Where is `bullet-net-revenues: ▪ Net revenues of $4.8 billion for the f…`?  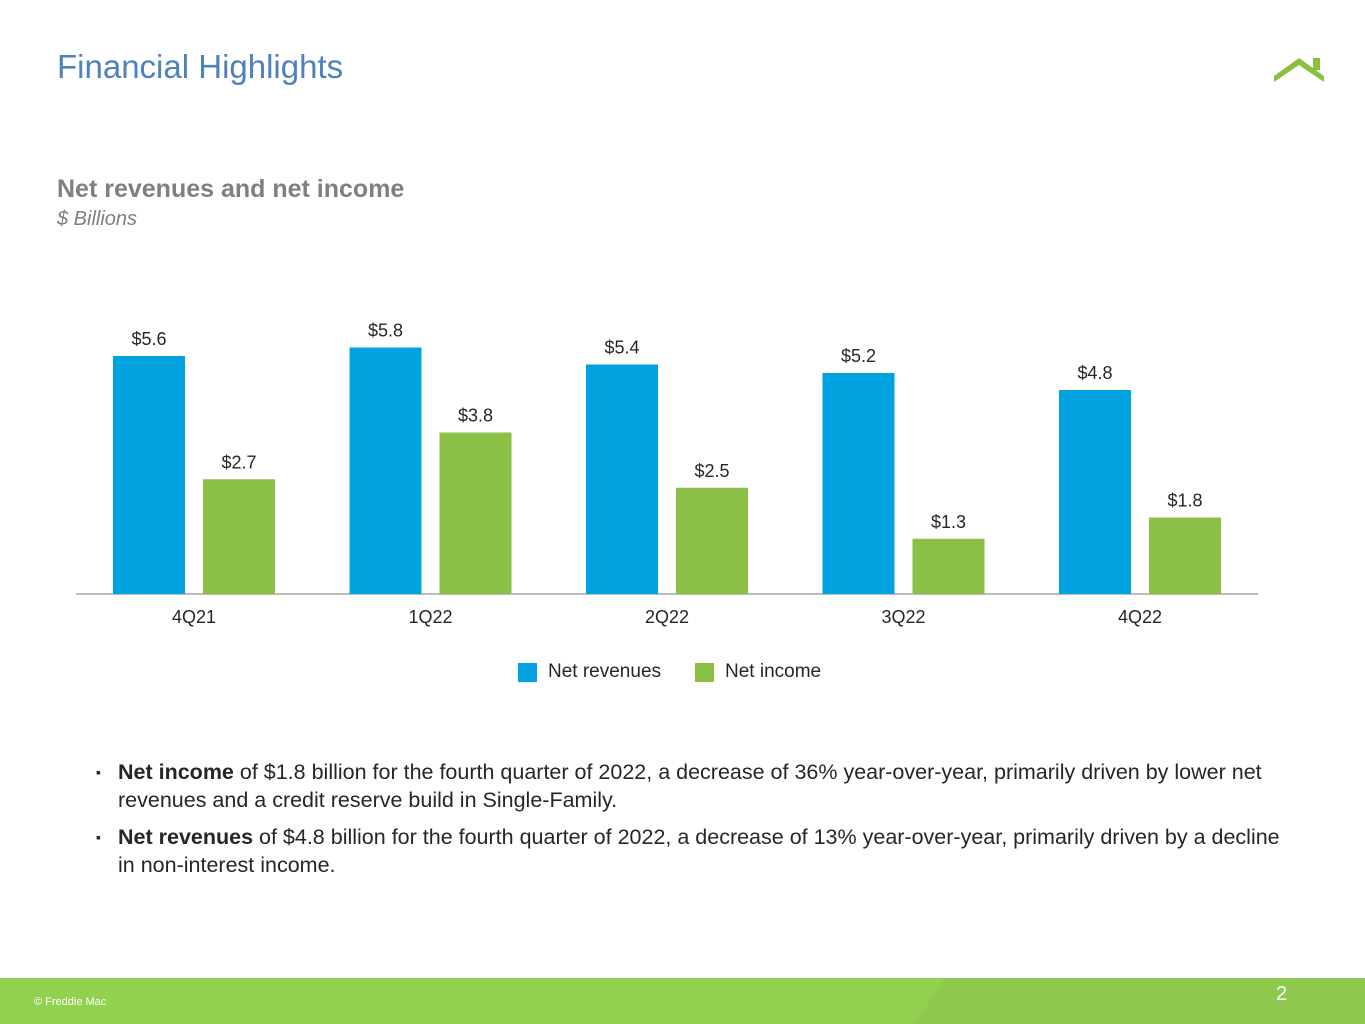 bullet-net-revenues: ▪ Net revenues of $4.8 billion for the f… is located at coordinates (691, 851).